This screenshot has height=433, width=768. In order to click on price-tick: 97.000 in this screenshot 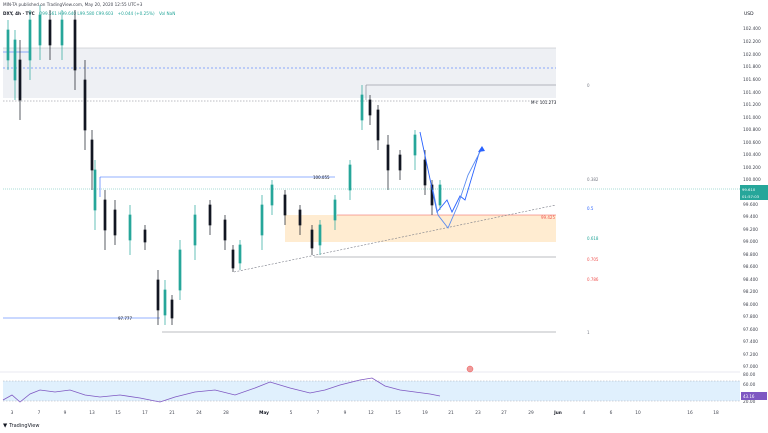, I will do `click(751, 367)`.